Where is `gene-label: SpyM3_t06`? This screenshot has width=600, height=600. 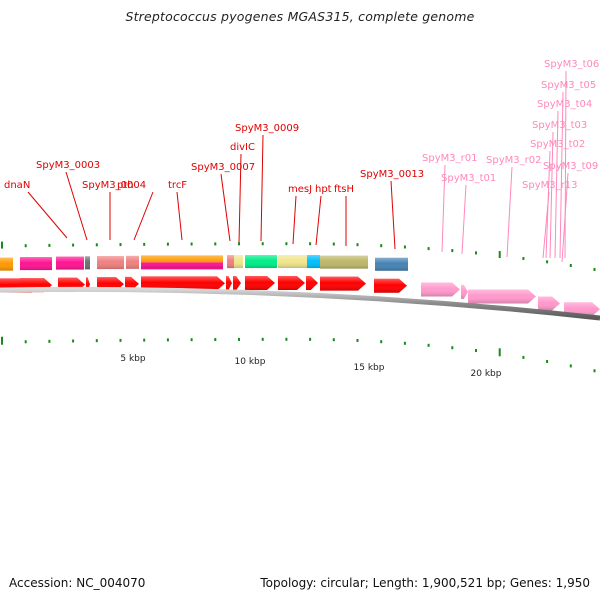 gene-label: SpyM3_t06 is located at coordinates (571, 64).